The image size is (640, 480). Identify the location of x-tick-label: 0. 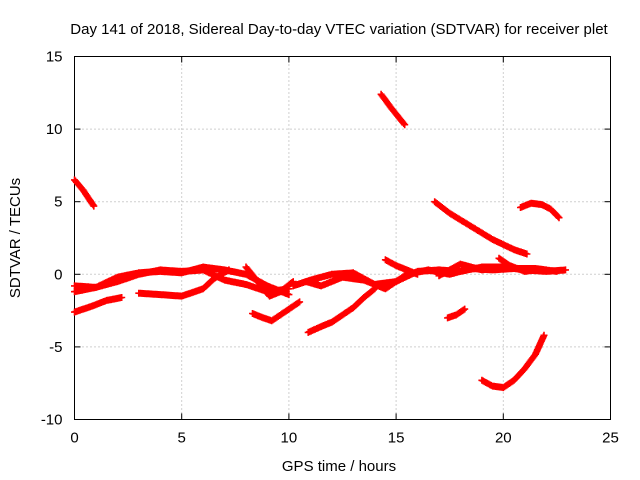
(74, 438).